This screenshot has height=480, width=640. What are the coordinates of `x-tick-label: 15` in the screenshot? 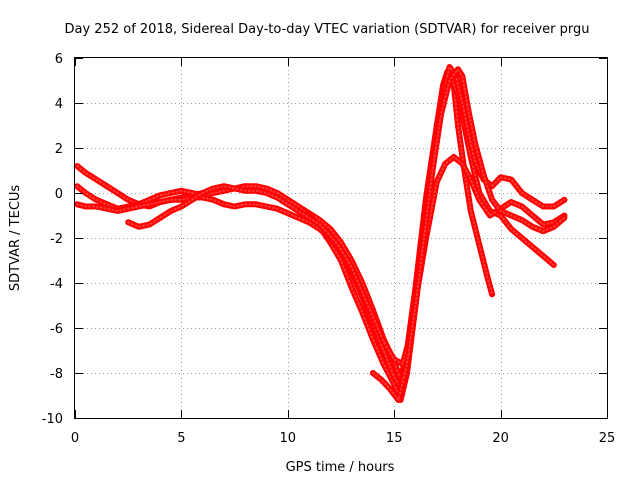 It's located at (394, 438).